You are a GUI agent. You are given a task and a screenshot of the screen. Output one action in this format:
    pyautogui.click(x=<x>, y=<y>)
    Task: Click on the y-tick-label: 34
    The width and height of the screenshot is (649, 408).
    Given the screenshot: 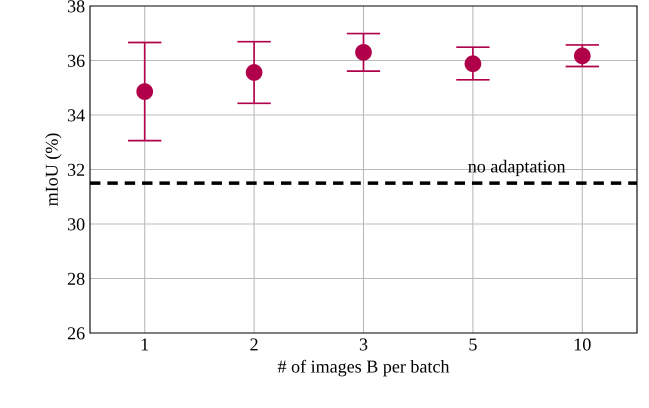 What is the action you would take?
    pyautogui.click(x=76, y=115)
    